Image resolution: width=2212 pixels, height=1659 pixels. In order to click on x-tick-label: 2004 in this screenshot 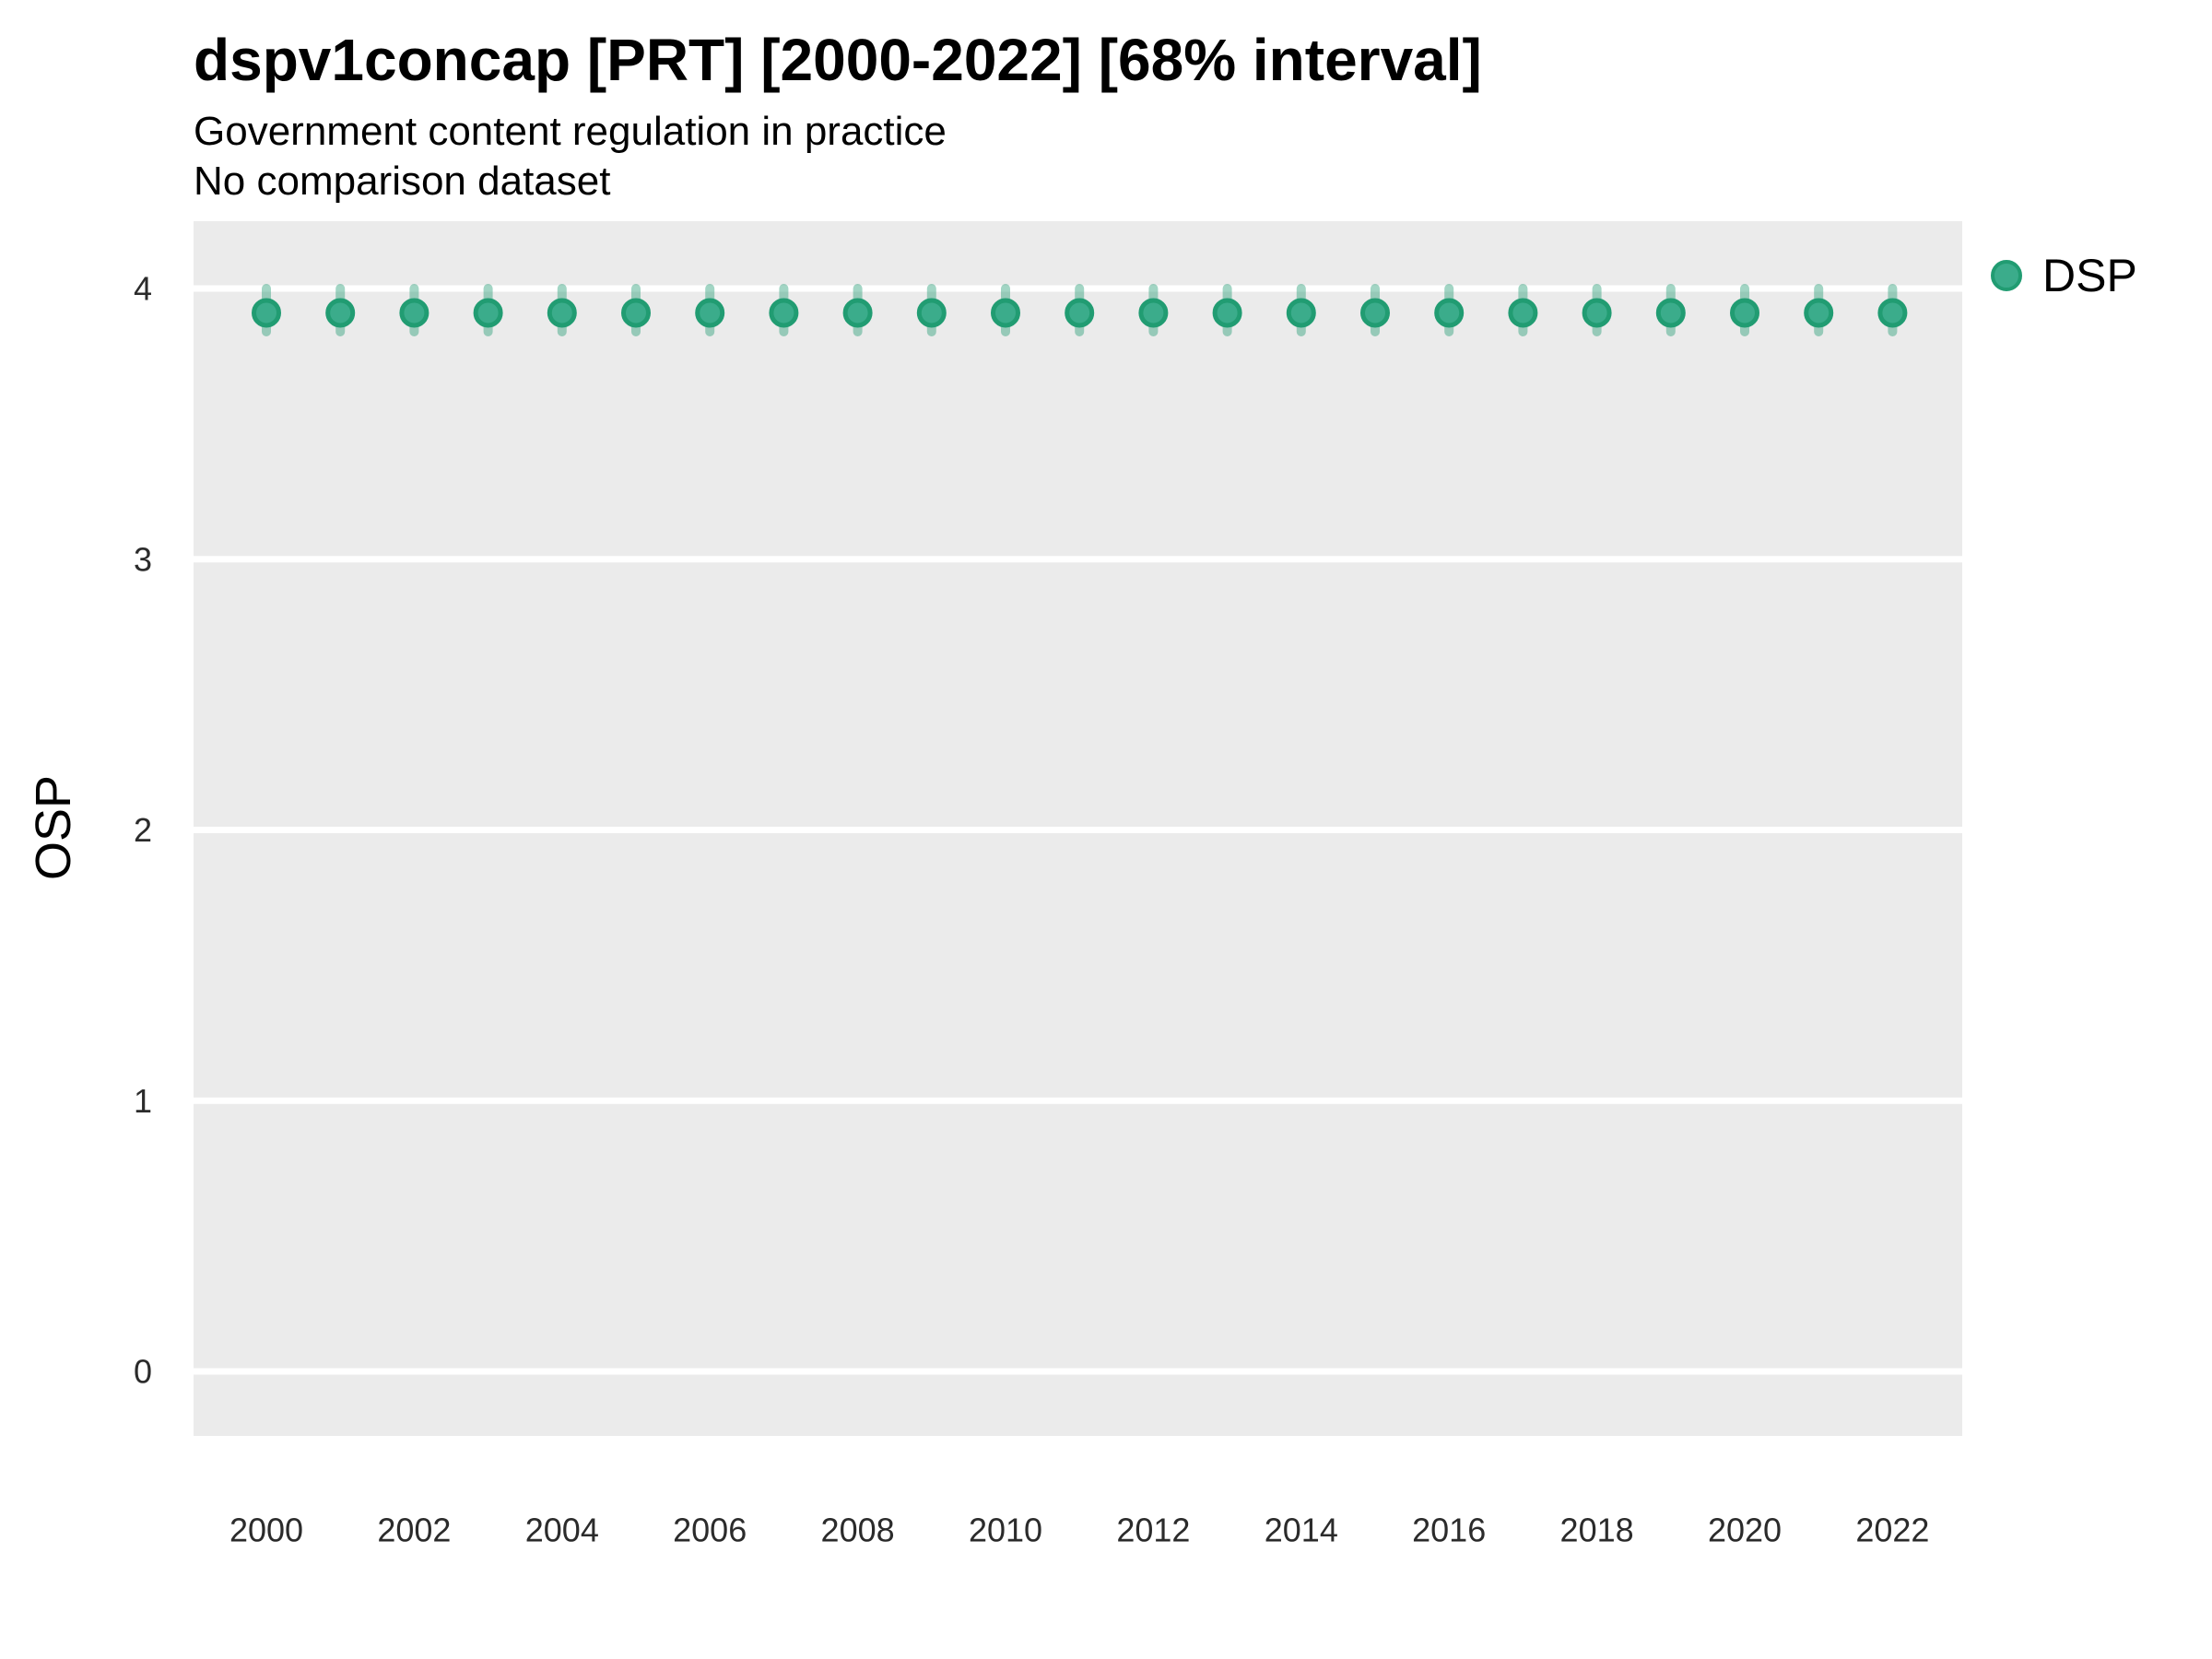, I will do `click(562, 1530)`.